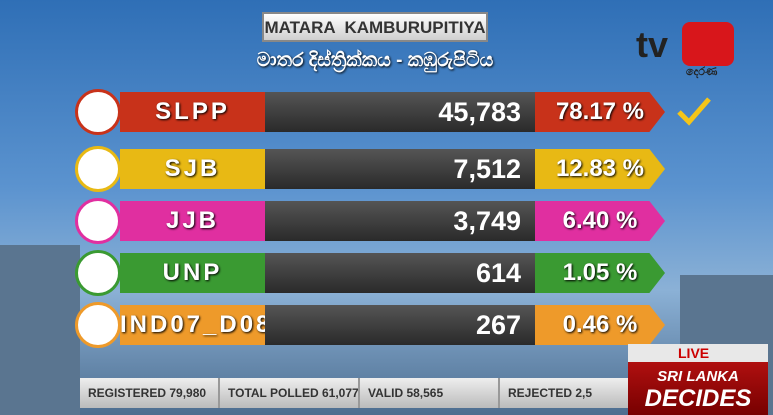 This screenshot has height=415, width=773. I want to click on title: MATARA KAMBURUPITIYA, so click(375, 27).